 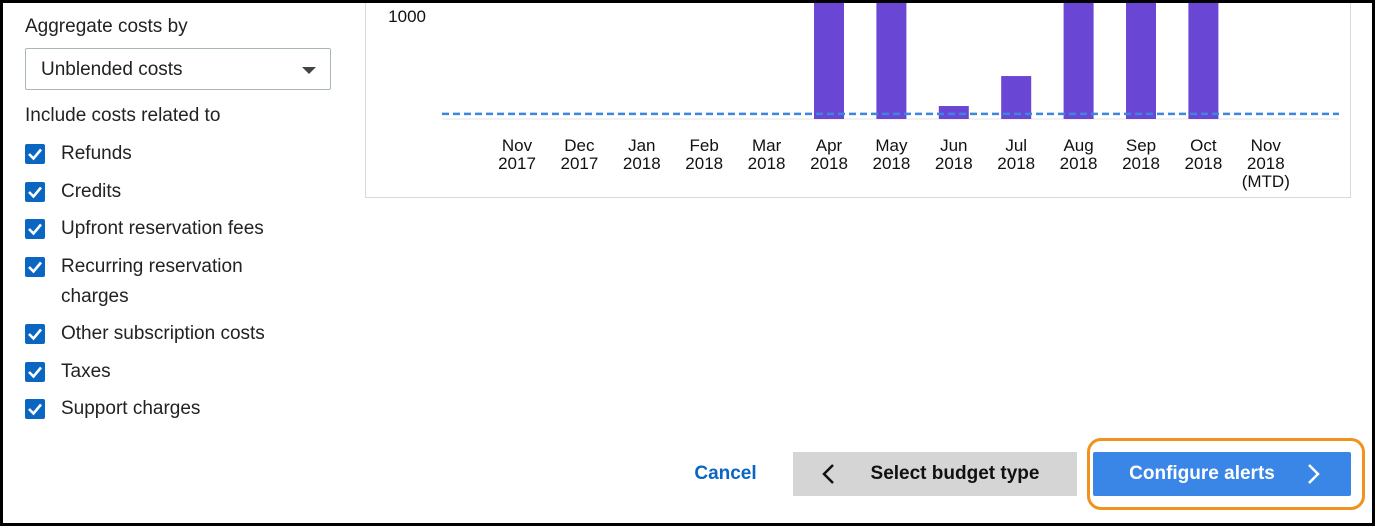 I want to click on x-tick-label: Mar 2018, so click(x=767, y=154).